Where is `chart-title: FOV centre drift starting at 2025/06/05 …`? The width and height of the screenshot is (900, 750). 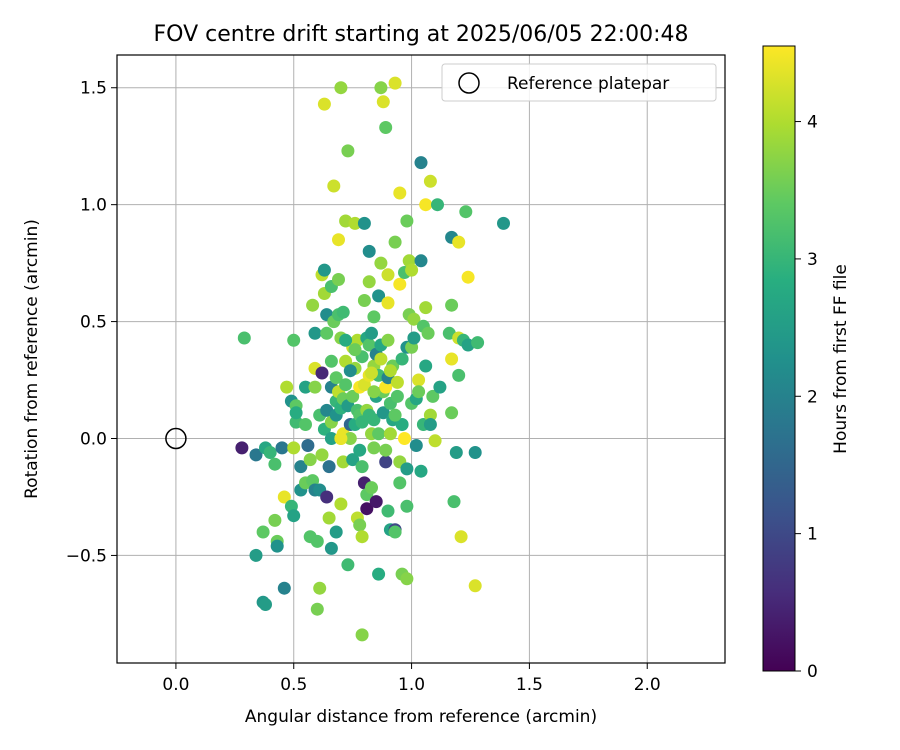
chart-title: FOV centre drift starting at 2025/06/05 … is located at coordinates (421, 34).